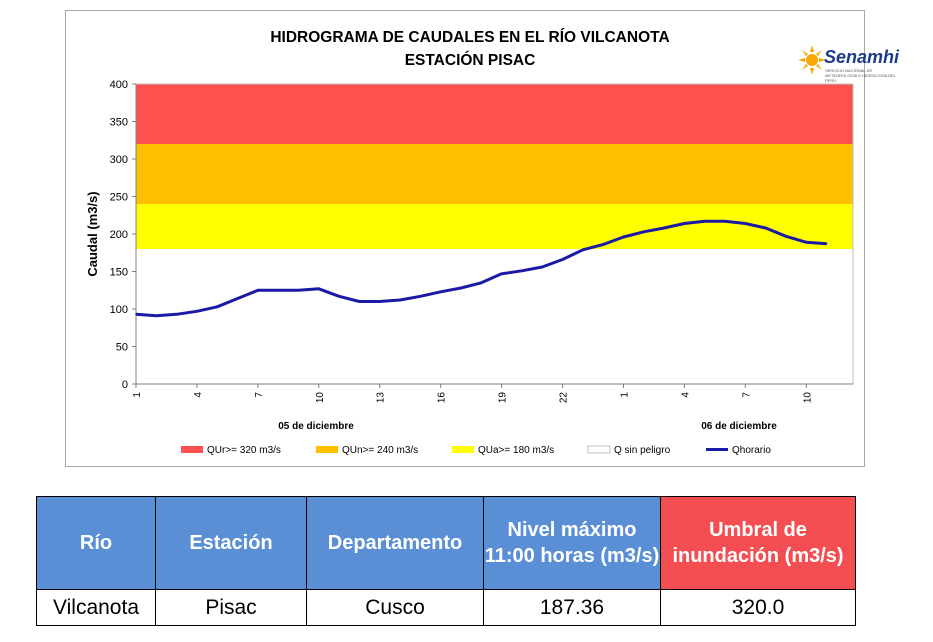 This screenshot has height=642, width=933. I want to click on x-tick-label: 16, so click(442, 398).